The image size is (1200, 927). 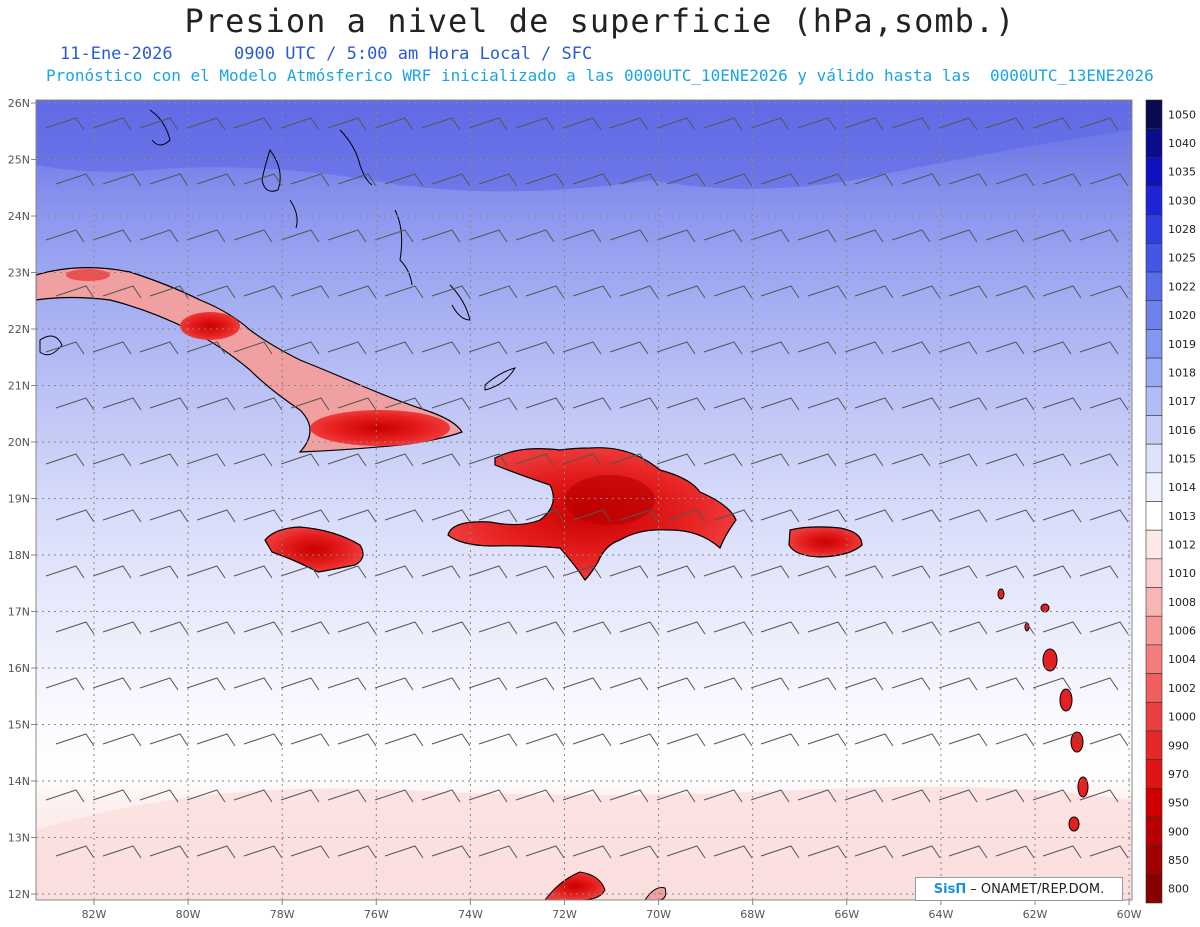 What do you see at coordinates (116, 54) in the screenshot?
I see `forecast-date: 11-Ene-2026` at bounding box center [116, 54].